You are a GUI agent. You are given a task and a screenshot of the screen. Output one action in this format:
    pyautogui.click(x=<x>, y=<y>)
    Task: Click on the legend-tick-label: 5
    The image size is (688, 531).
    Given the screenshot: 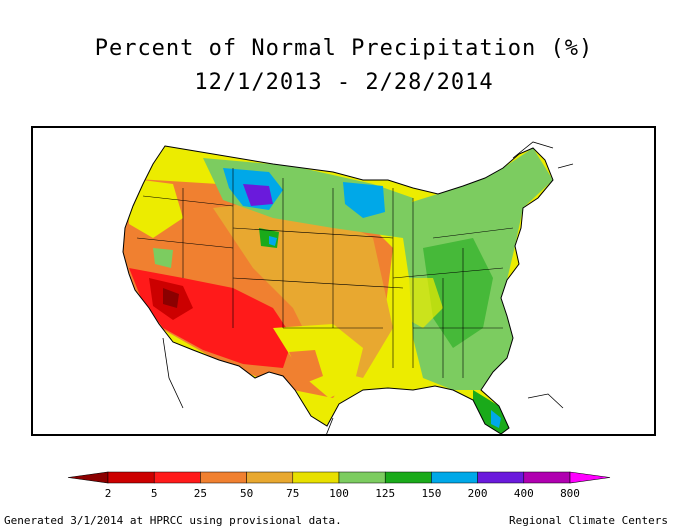 What is the action you would take?
    pyautogui.click(x=154, y=493)
    